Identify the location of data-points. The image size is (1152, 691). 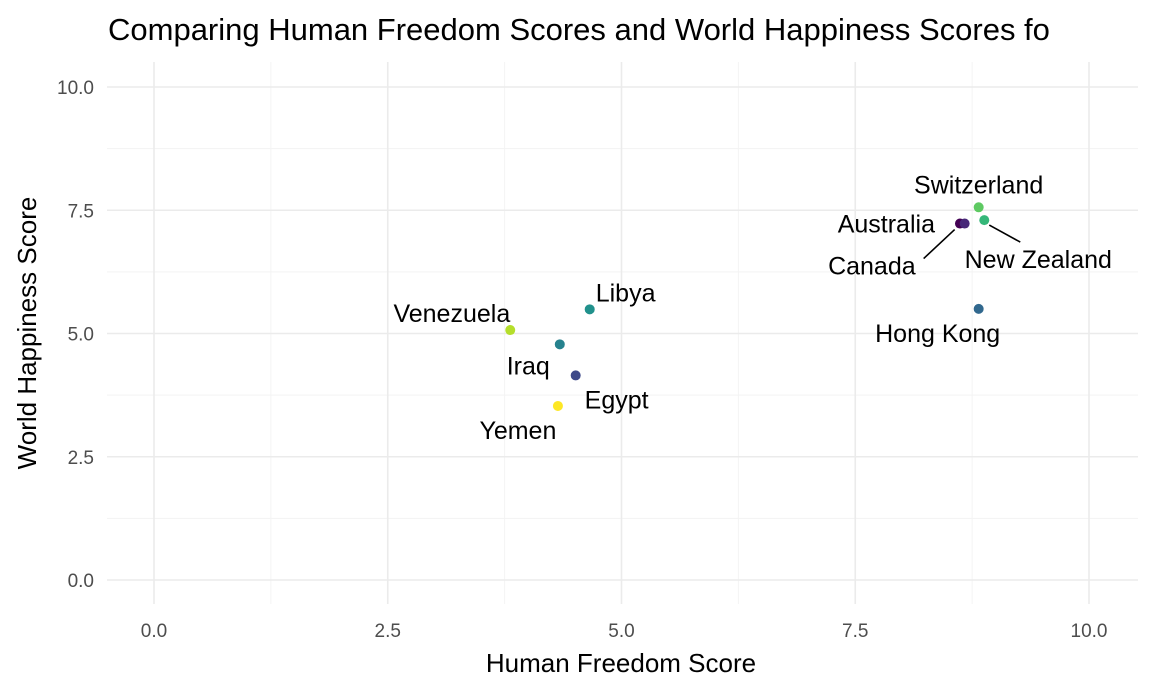
(747, 306).